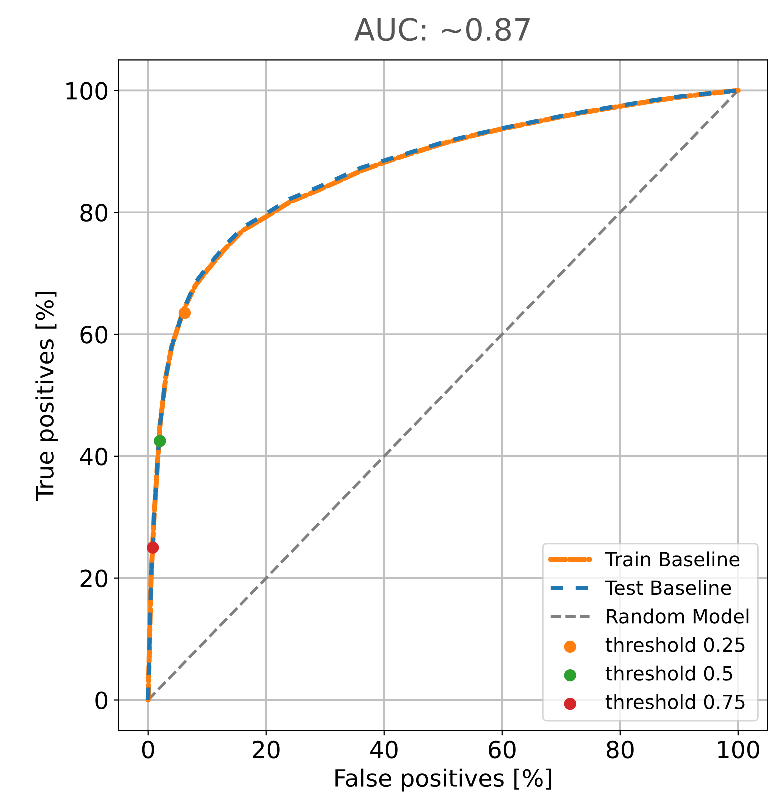  Describe the element at coordinates (502, 749) in the screenshot. I see `x-tick-label: 60` at that location.